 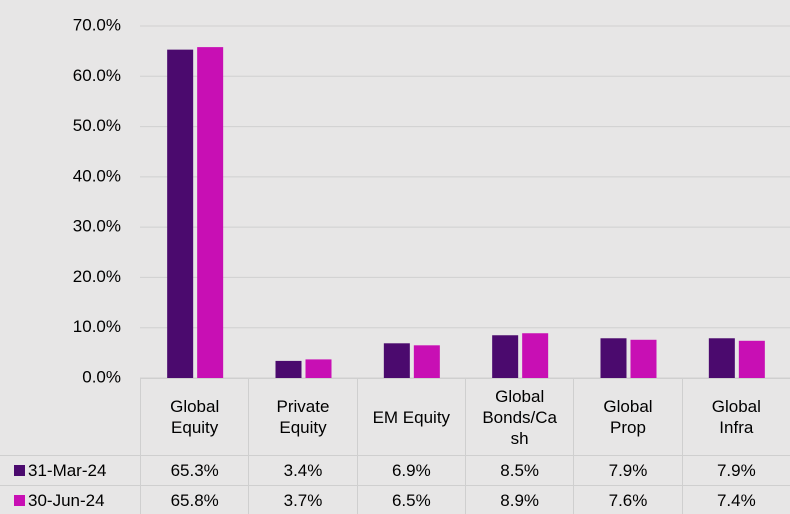 What do you see at coordinates (519, 499) in the screenshot?
I see `value-label: 8.9%` at bounding box center [519, 499].